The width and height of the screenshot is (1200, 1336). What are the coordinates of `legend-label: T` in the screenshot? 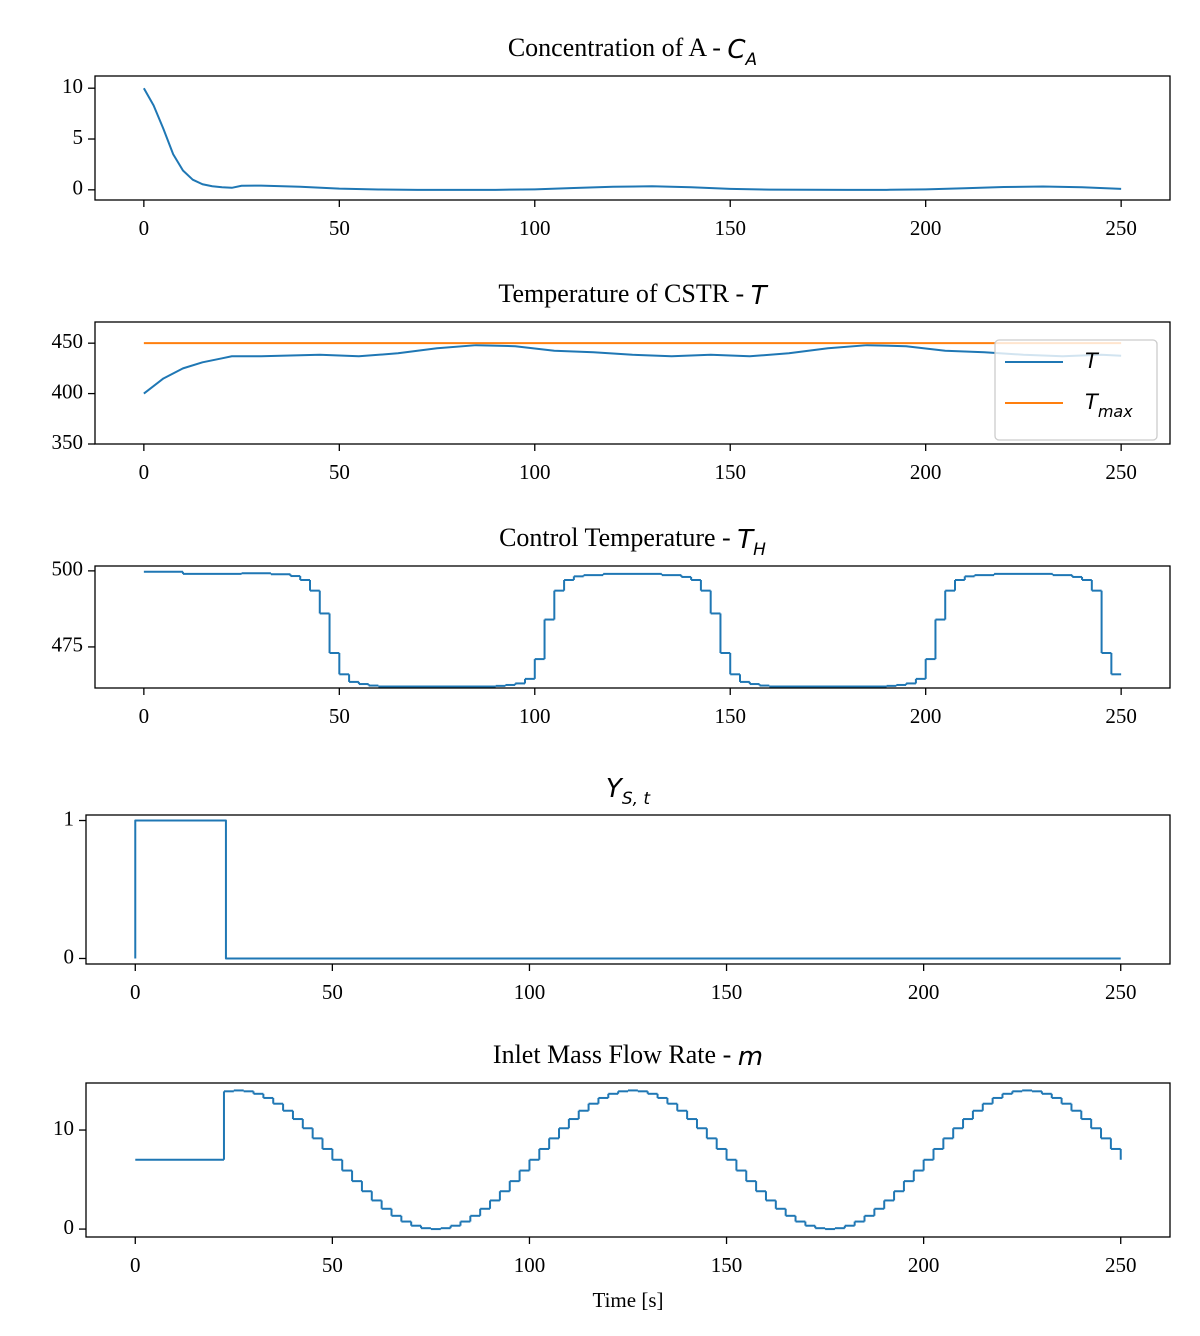 It's located at (1092, 361).